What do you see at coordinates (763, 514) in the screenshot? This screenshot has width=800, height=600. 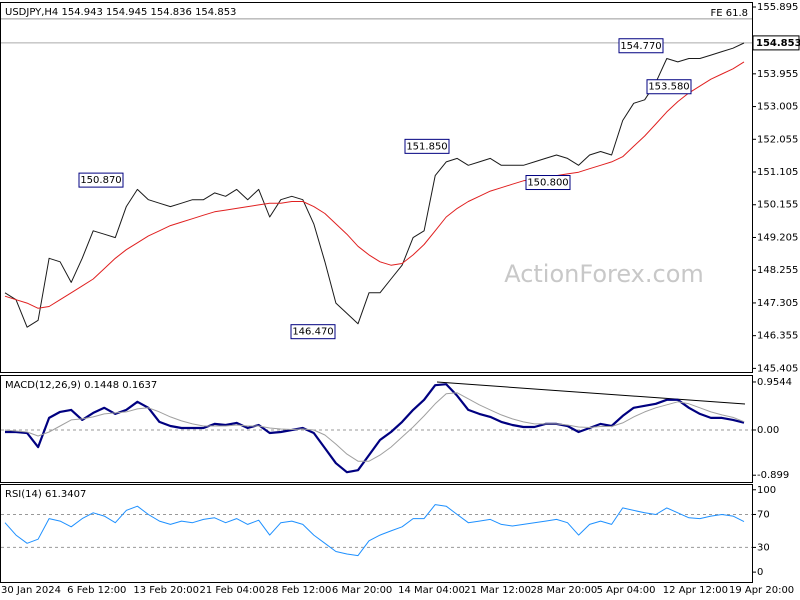 I see `y-tick-label: 70` at bounding box center [763, 514].